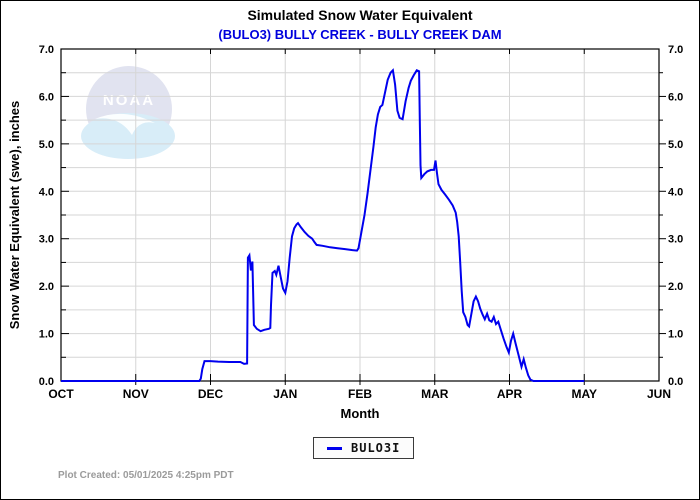 Image resolution: width=700 pixels, height=500 pixels. Describe the element at coordinates (146, 475) in the screenshot. I see `plot-created-timestamp: Plot Created: 05/01/2025 4:25pm PDT` at that location.